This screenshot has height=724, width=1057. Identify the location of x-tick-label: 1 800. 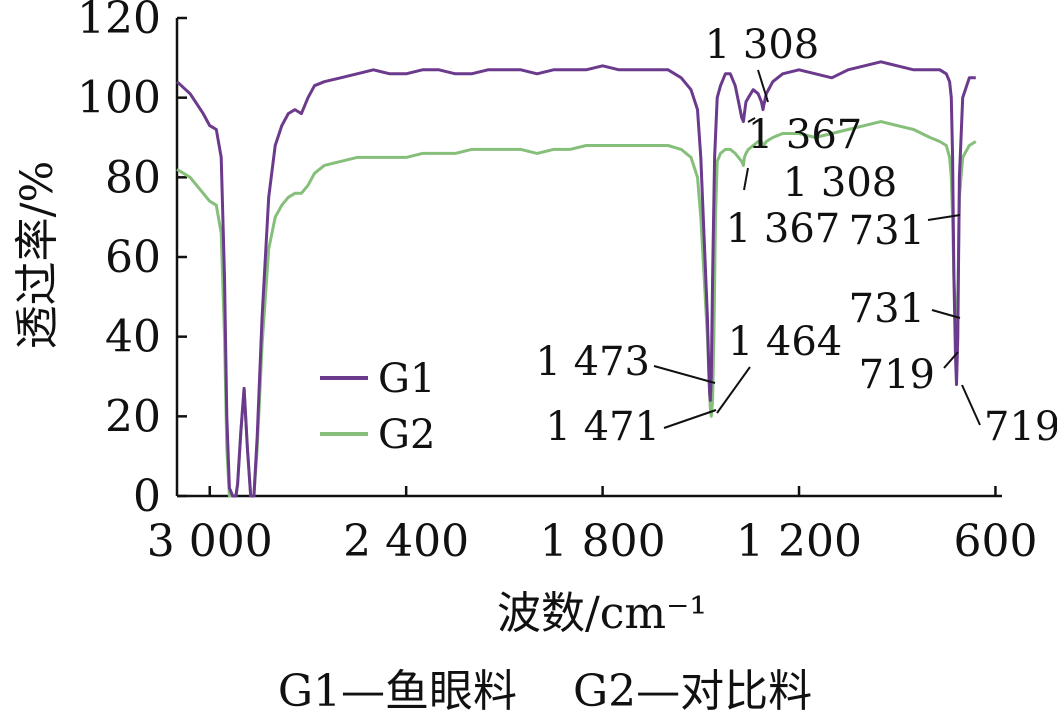
(603, 541).